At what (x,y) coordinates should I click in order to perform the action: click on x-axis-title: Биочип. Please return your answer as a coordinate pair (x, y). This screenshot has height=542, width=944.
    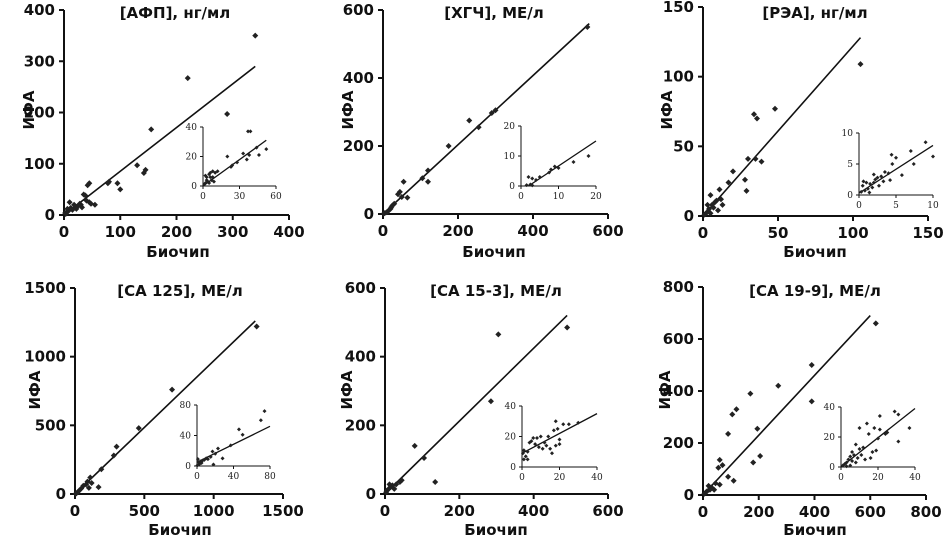
    Looking at the image, I should click on (177, 252).